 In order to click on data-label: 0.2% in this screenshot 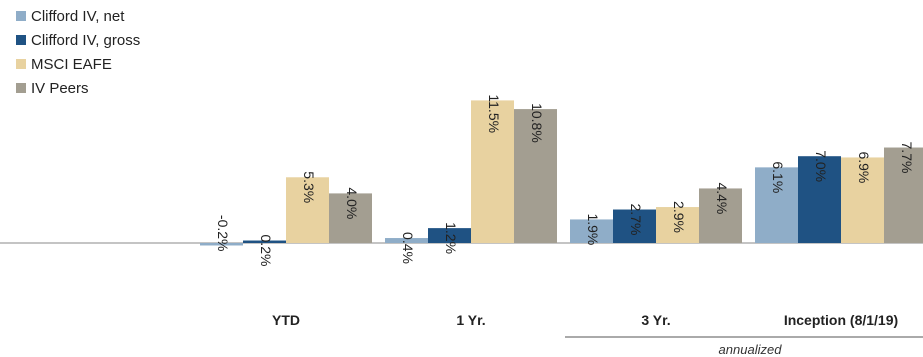, I will do `click(266, 251)`.